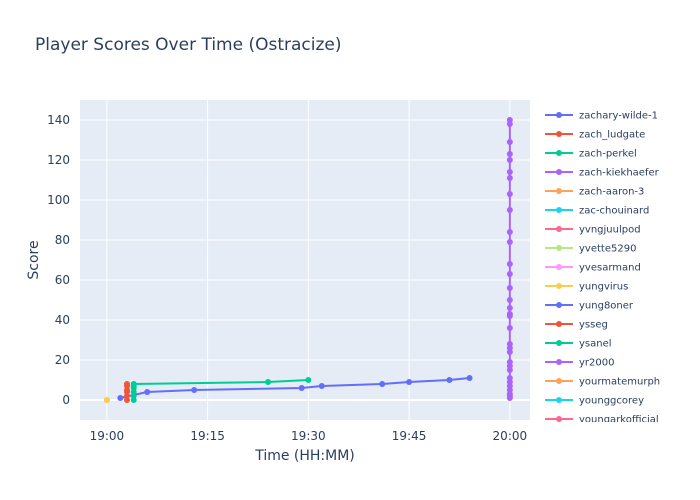 The image size is (700, 500). What do you see at coordinates (62, 280) in the screenshot?
I see `y-tick-label: 60` at bounding box center [62, 280].